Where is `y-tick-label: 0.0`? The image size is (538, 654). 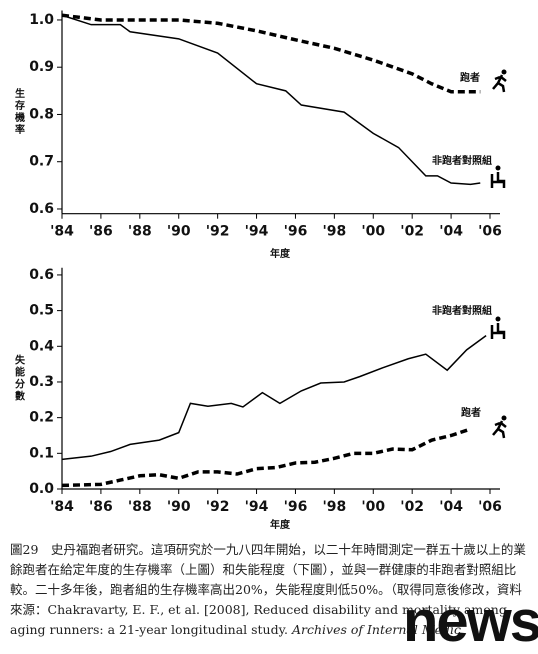
y-tick-label: 0.0 is located at coordinates (41, 489).